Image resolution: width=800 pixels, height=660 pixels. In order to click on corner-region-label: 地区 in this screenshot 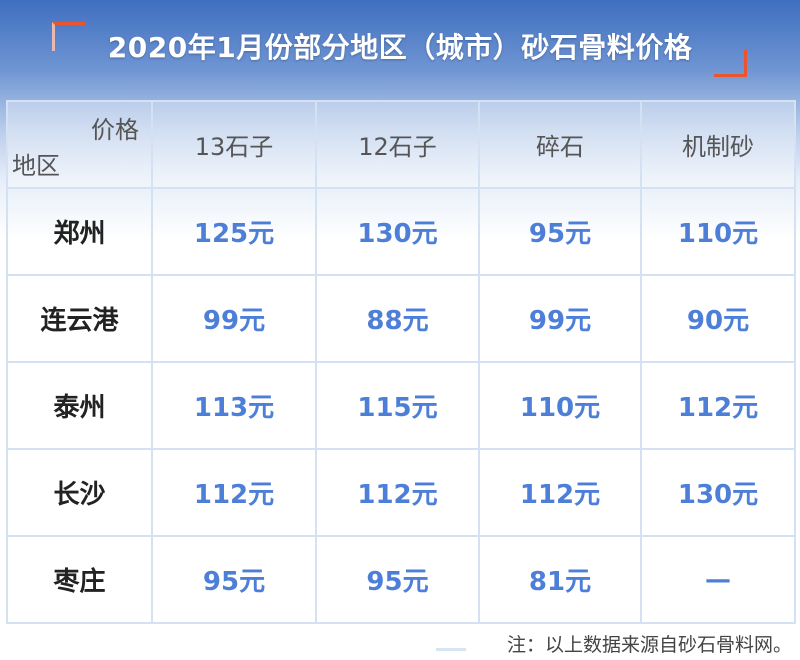, I will do `click(36, 166)`.